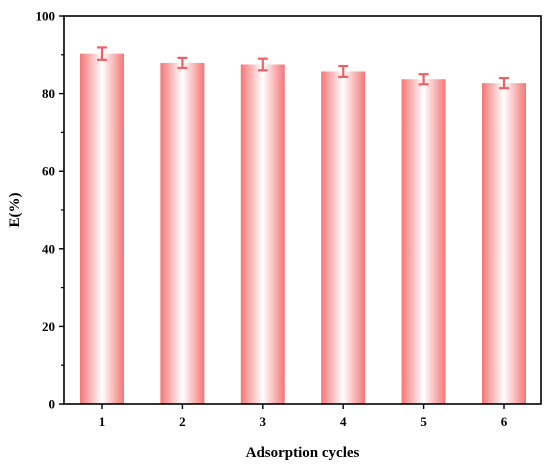  I want to click on y-axis-title: E(%), so click(15, 210).